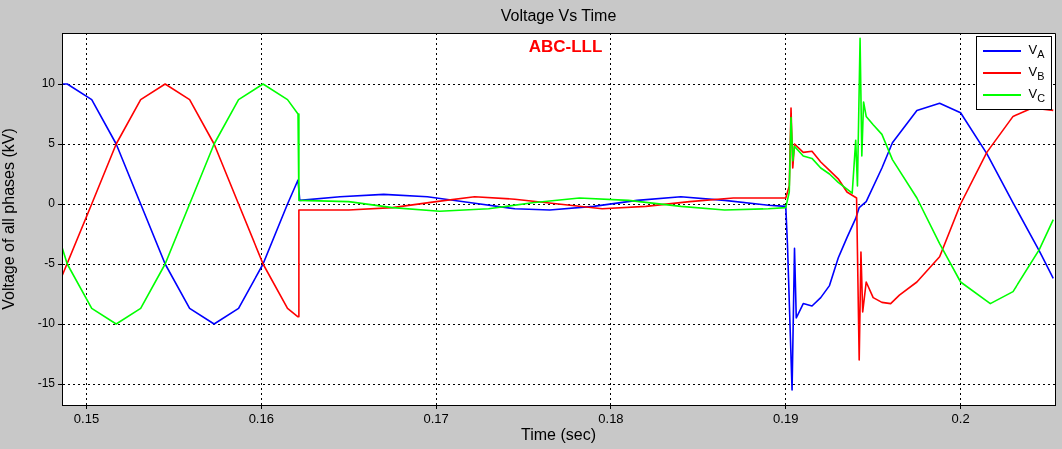  I want to click on y-axis-title: Voltage of all phases (kV), so click(9, 219).